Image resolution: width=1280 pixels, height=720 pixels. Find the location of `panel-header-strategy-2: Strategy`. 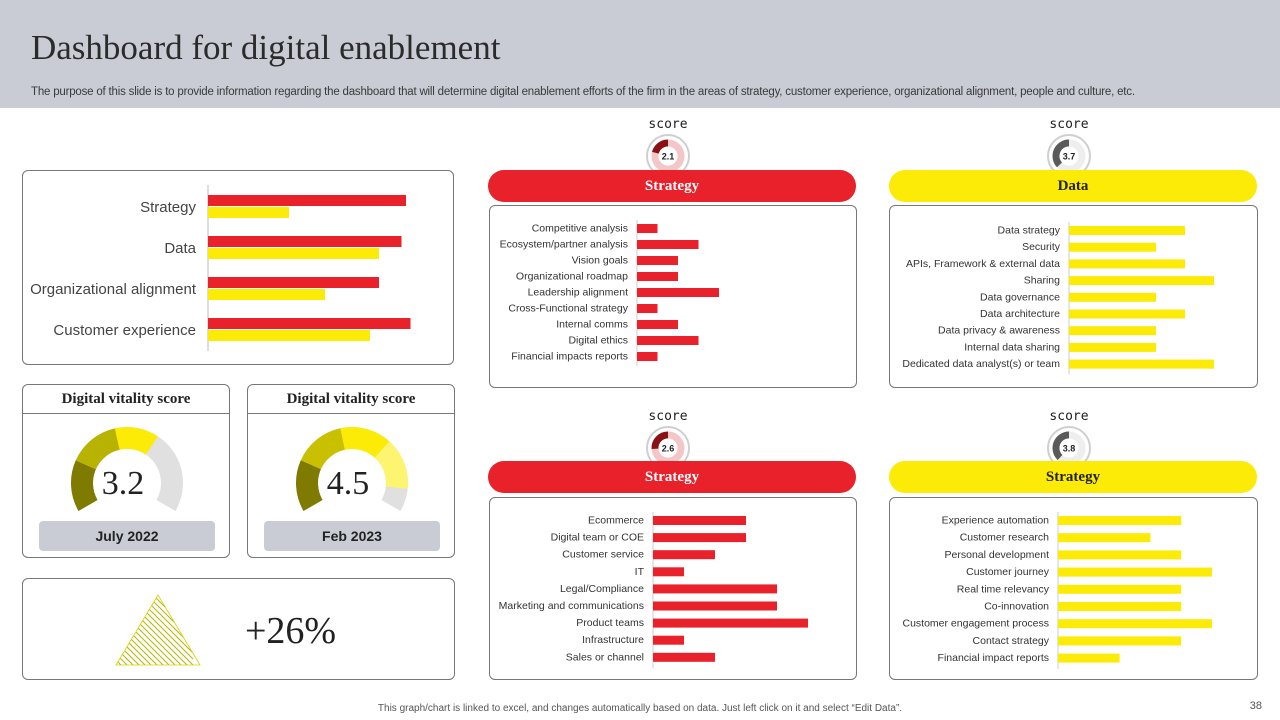

panel-header-strategy-2: Strategy is located at coordinates (672, 477).